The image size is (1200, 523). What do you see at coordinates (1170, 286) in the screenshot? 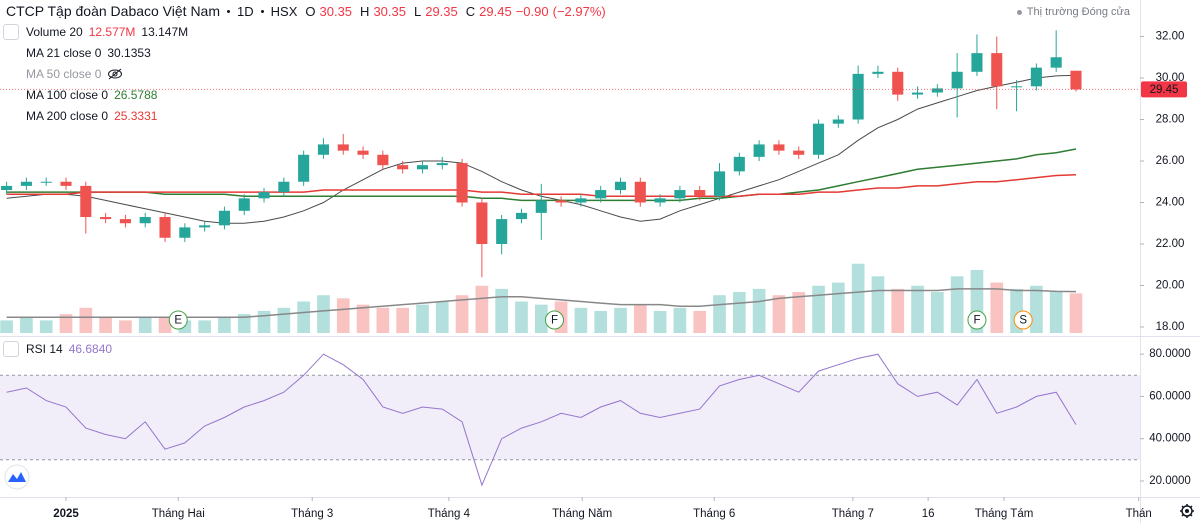
I see `y-tick-label: 20.00` at bounding box center [1170, 286].